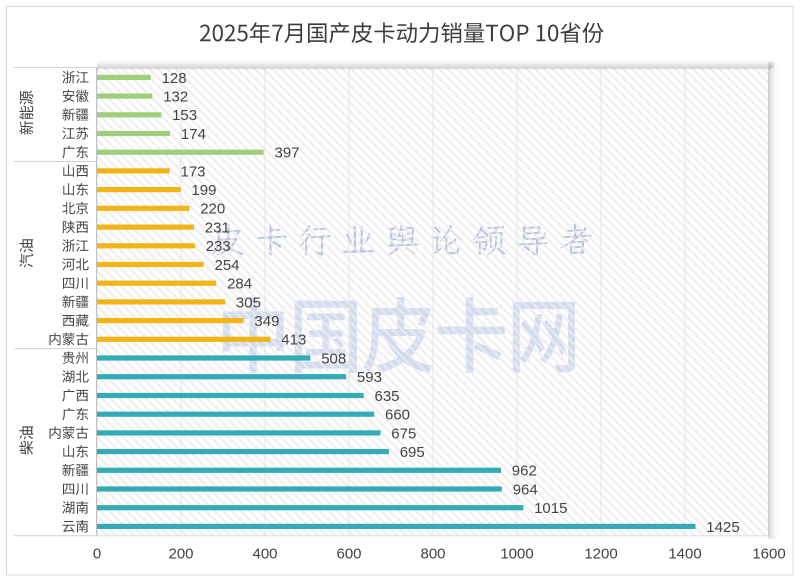 The width and height of the screenshot is (800, 586). What do you see at coordinates (239, 284) in the screenshot?
I see `svg-text: 284` at bounding box center [239, 284].